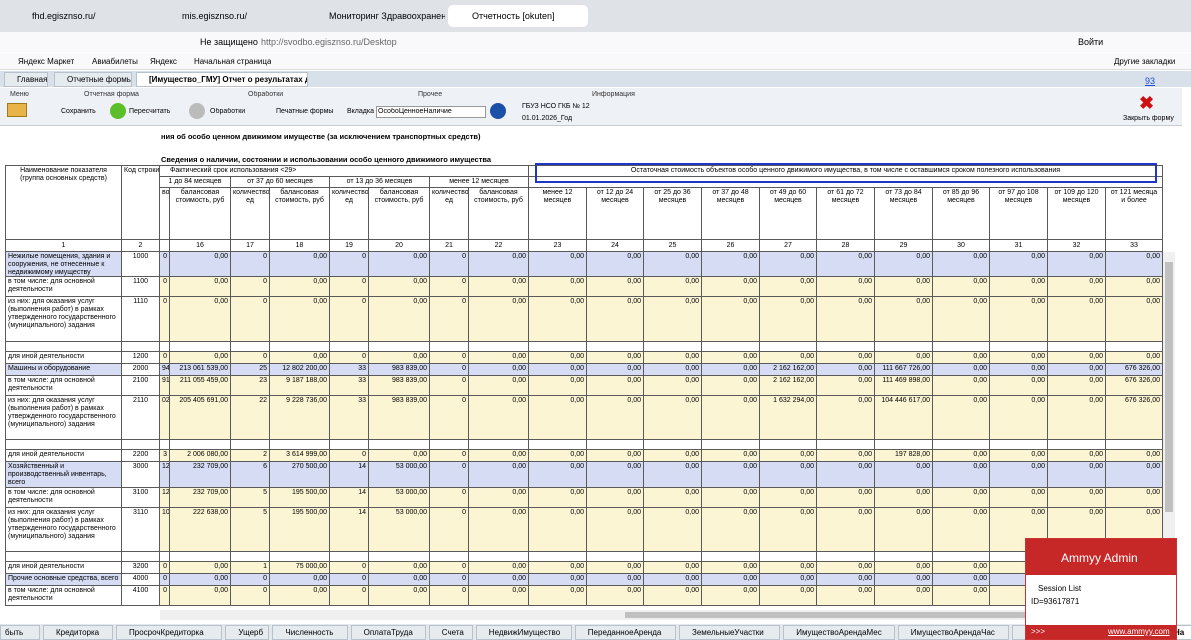 Image resolution: width=1191 pixels, height=640 pixels. I want to click on session-id: ID=93617871, so click(1055, 601).